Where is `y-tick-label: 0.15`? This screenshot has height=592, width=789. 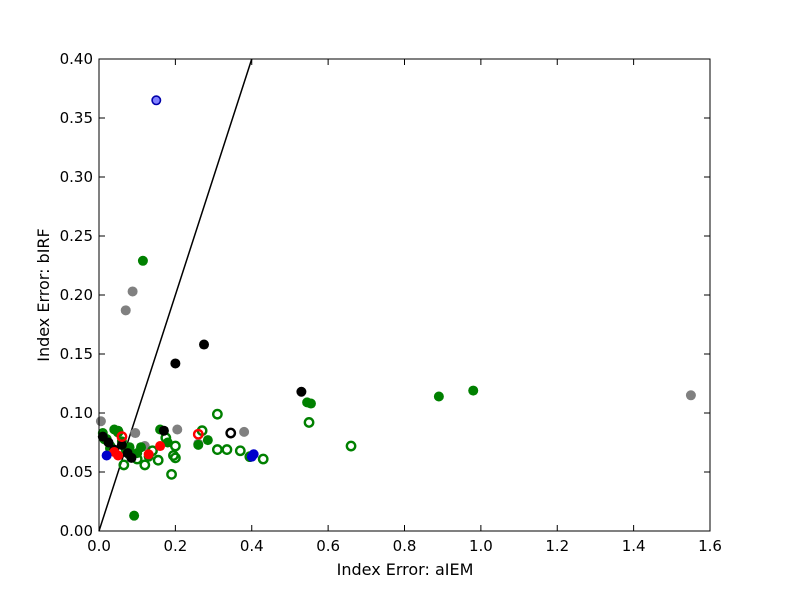
y-tick-label: 0.15 is located at coordinates (76, 354).